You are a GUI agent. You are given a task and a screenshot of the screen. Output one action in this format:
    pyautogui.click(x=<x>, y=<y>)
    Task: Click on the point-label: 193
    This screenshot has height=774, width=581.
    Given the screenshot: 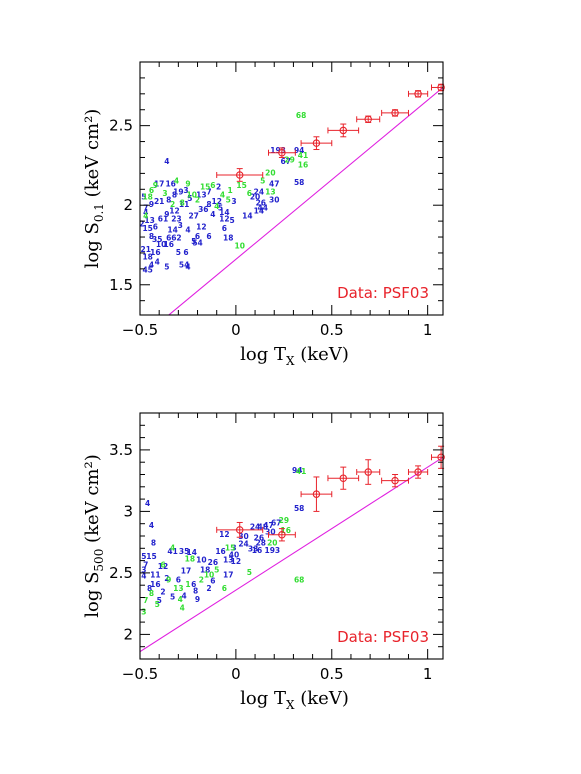 What is the action you would take?
    pyautogui.click(x=278, y=150)
    